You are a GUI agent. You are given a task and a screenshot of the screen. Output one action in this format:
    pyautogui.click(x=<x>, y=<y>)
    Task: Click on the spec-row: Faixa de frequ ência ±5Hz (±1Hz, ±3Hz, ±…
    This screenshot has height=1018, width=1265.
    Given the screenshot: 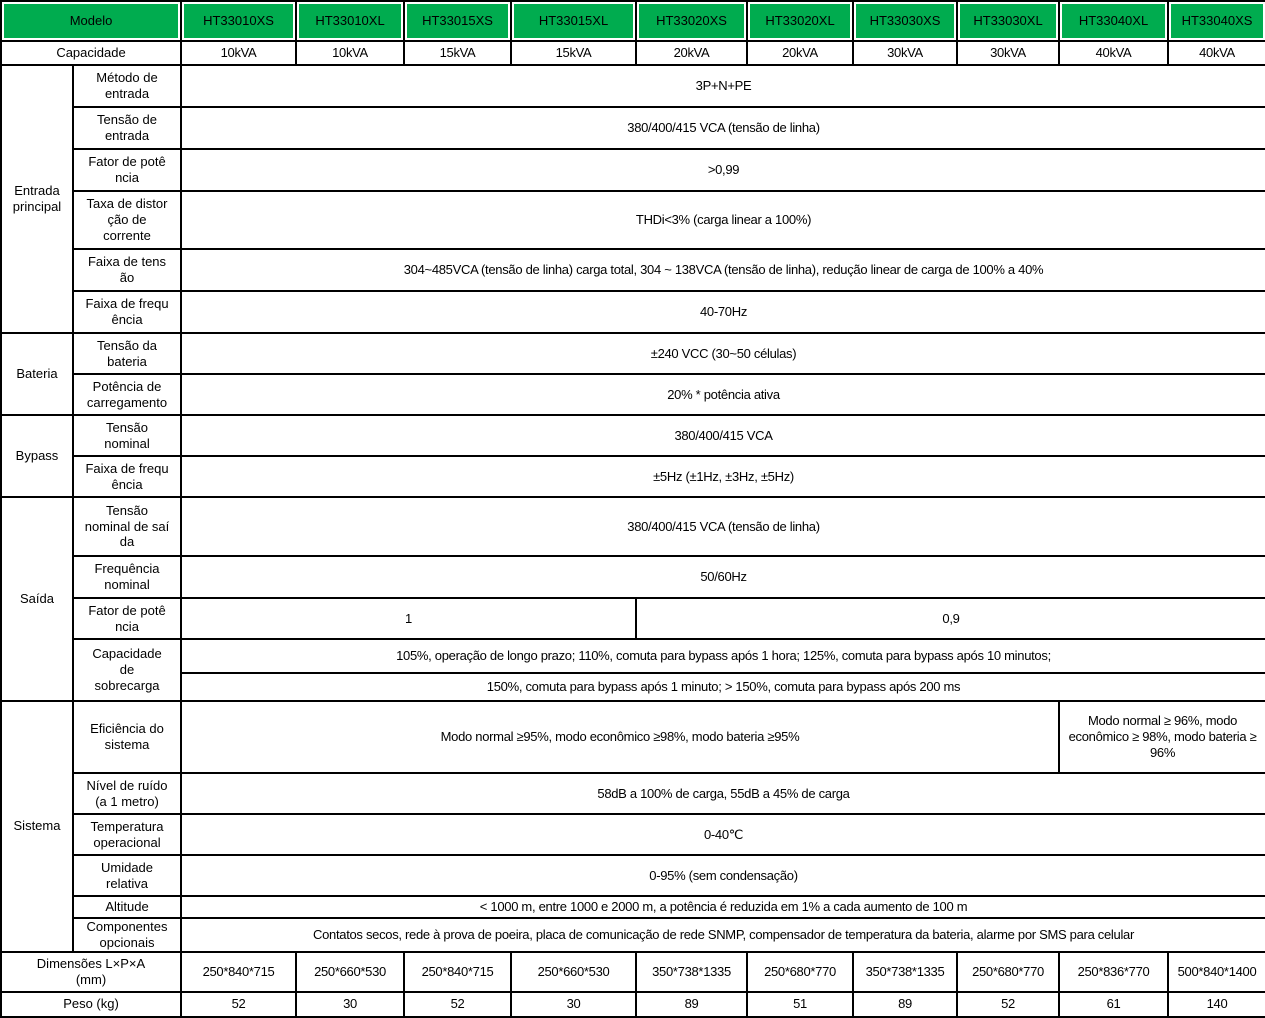 What is the action you would take?
    pyautogui.click(x=633, y=476)
    